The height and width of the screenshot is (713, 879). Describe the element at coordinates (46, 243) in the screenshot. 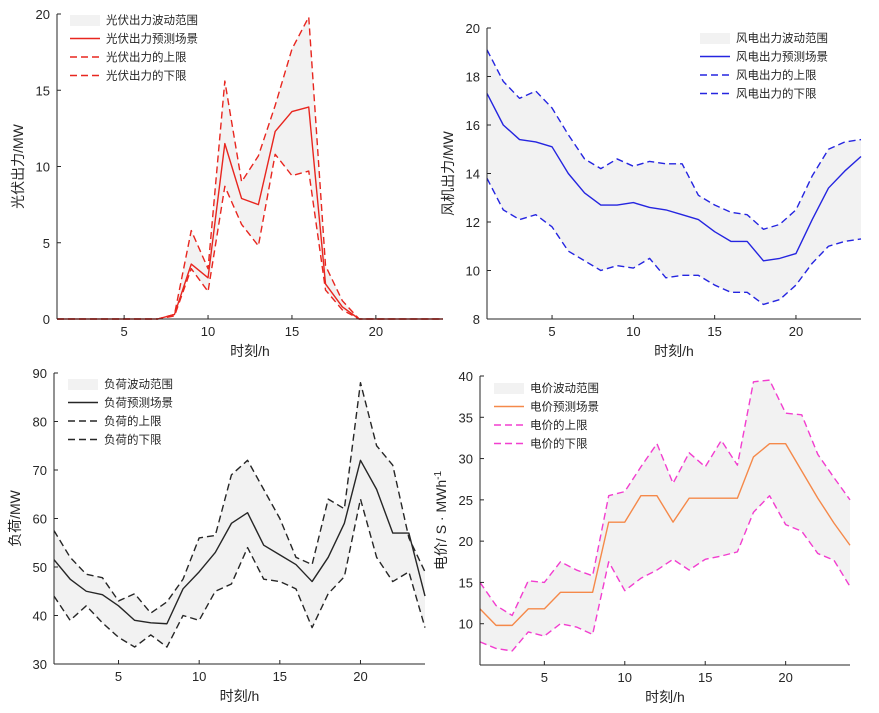

I see `y-tick-label: 5` at that location.